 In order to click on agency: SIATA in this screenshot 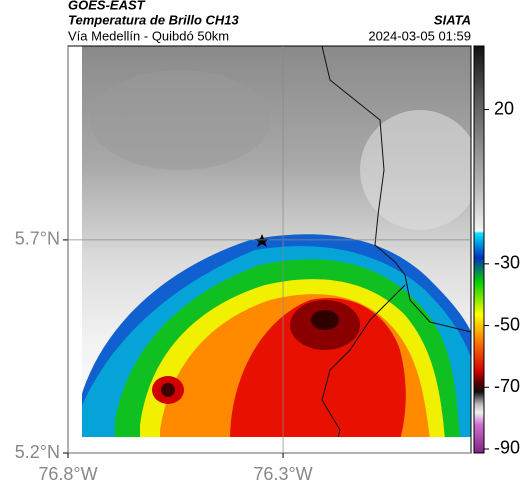, I will do `click(452, 19)`.